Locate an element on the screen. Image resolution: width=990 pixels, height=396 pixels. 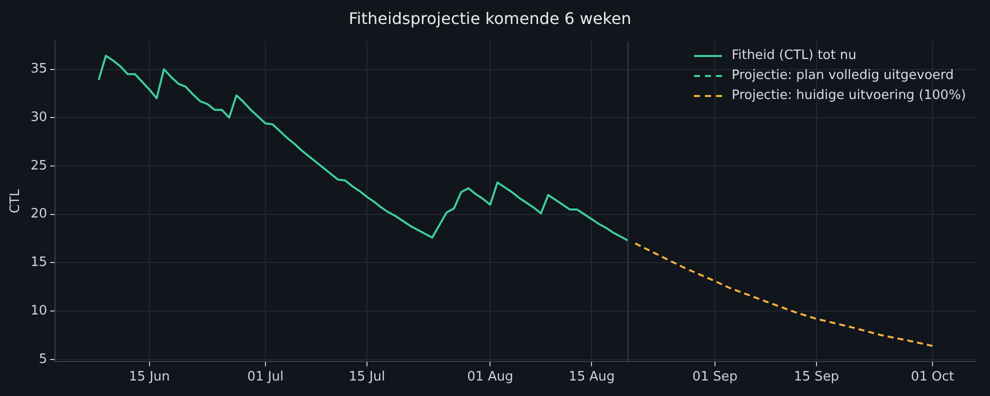
legend-label: Projectie: huidige uitvoering (100%) is located at coordinates (849, 96).